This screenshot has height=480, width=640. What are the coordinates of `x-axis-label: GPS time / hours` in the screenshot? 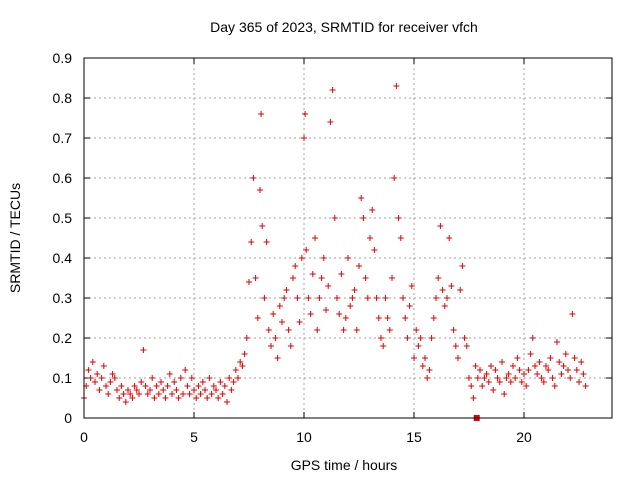 It's located at (344, 465).